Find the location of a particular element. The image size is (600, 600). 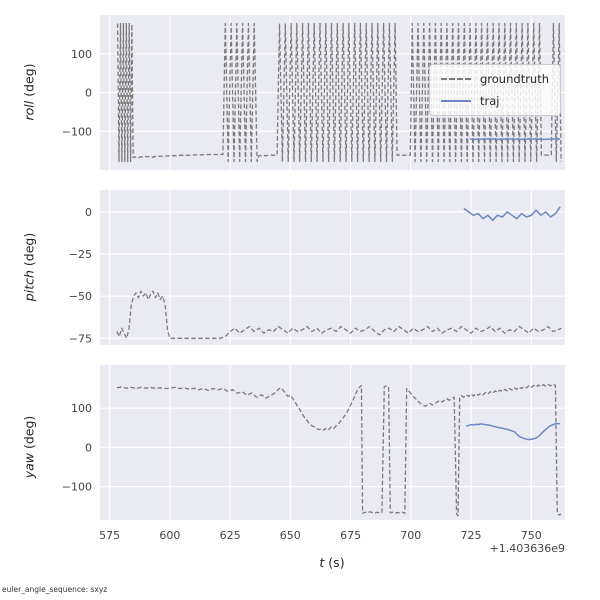

legend-entry-traj: traj is located at coordinates (495, 101).